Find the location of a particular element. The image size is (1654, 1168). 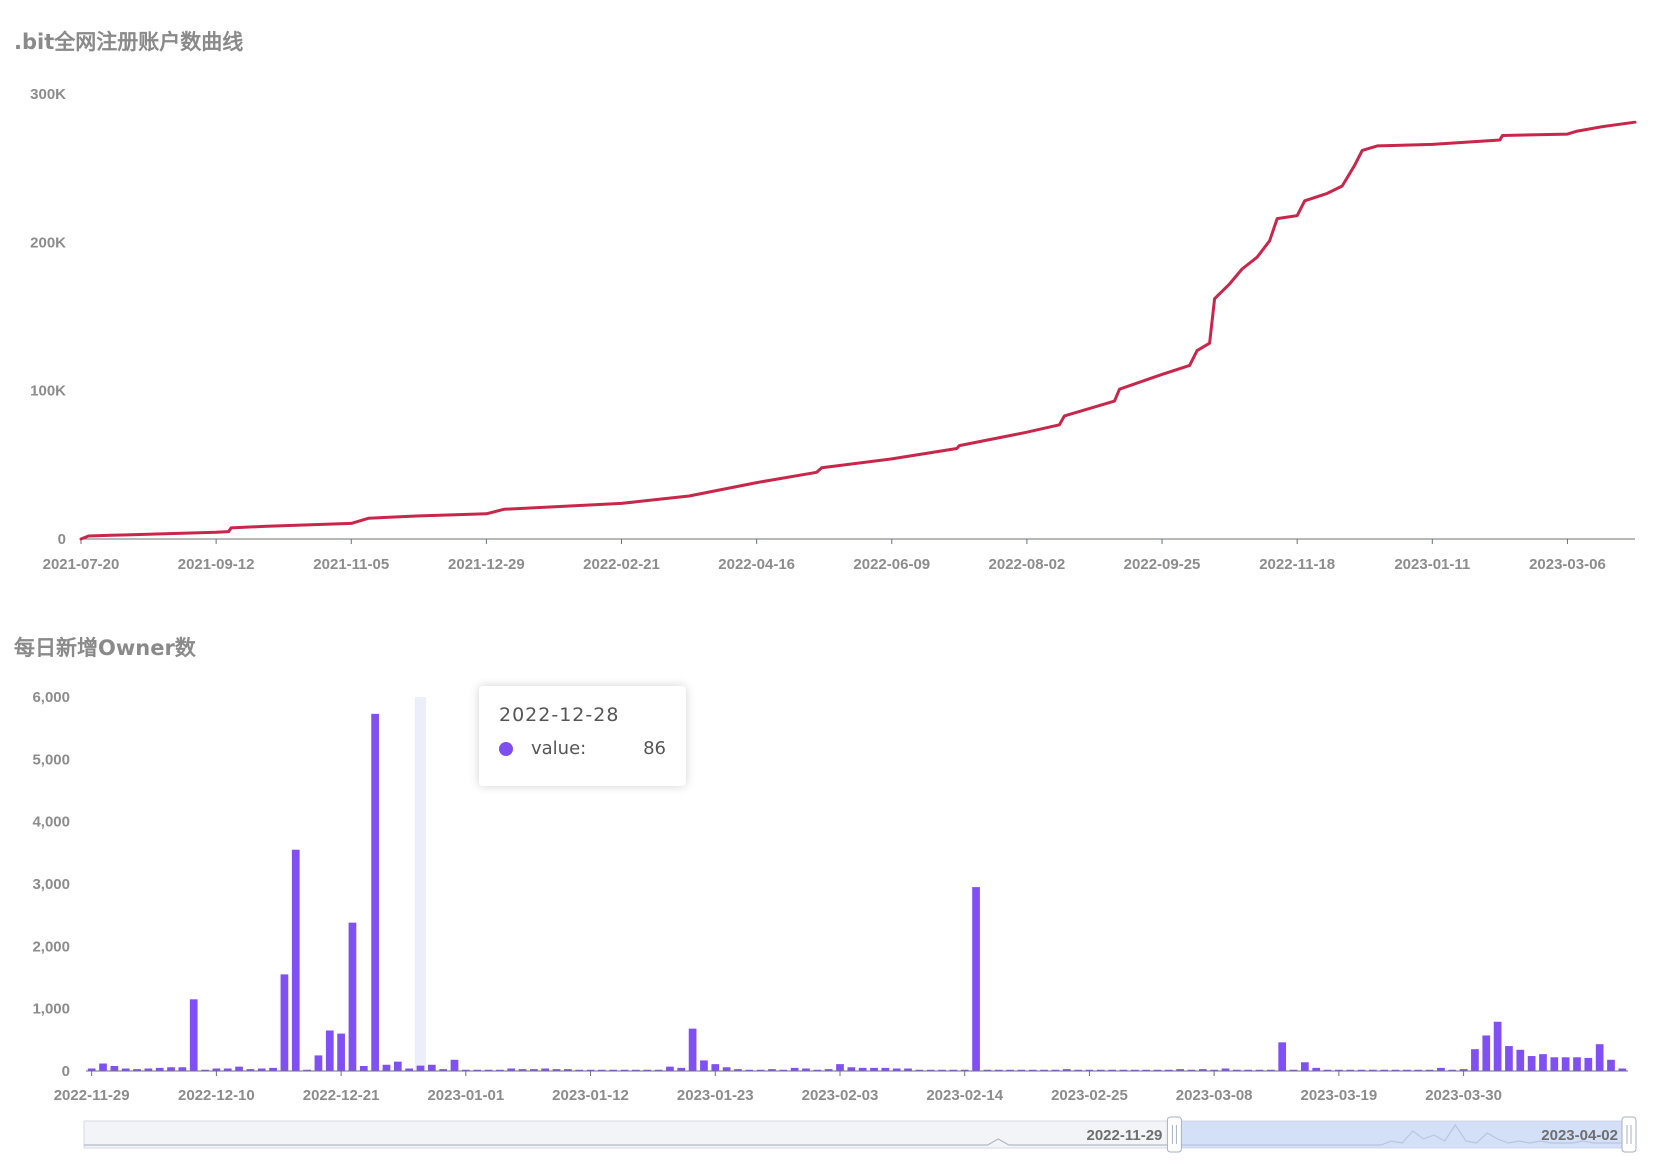

slider-start-handle is located at coordinates (1174, 1134).